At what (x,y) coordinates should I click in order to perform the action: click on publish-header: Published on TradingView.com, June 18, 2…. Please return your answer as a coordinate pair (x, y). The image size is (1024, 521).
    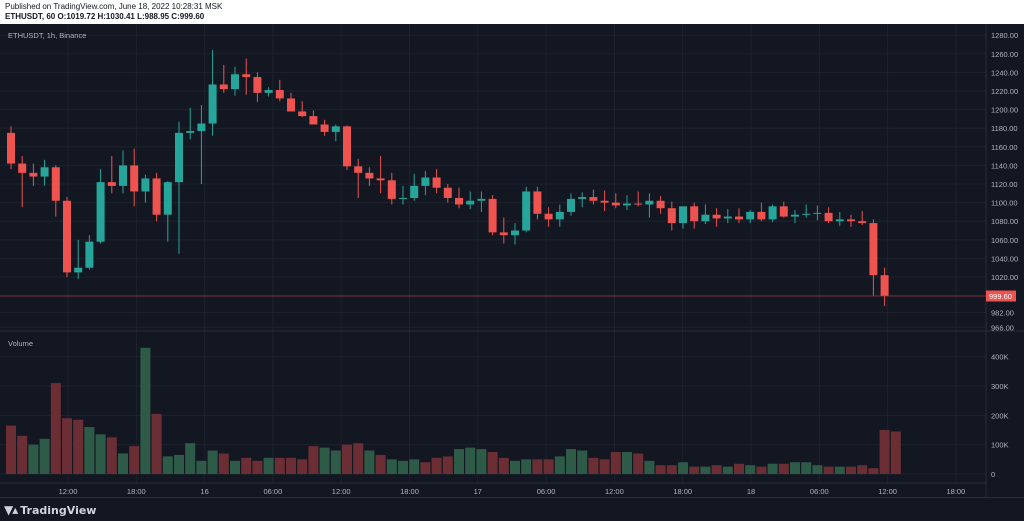
    Looking at the image, I should click on (512, 12).